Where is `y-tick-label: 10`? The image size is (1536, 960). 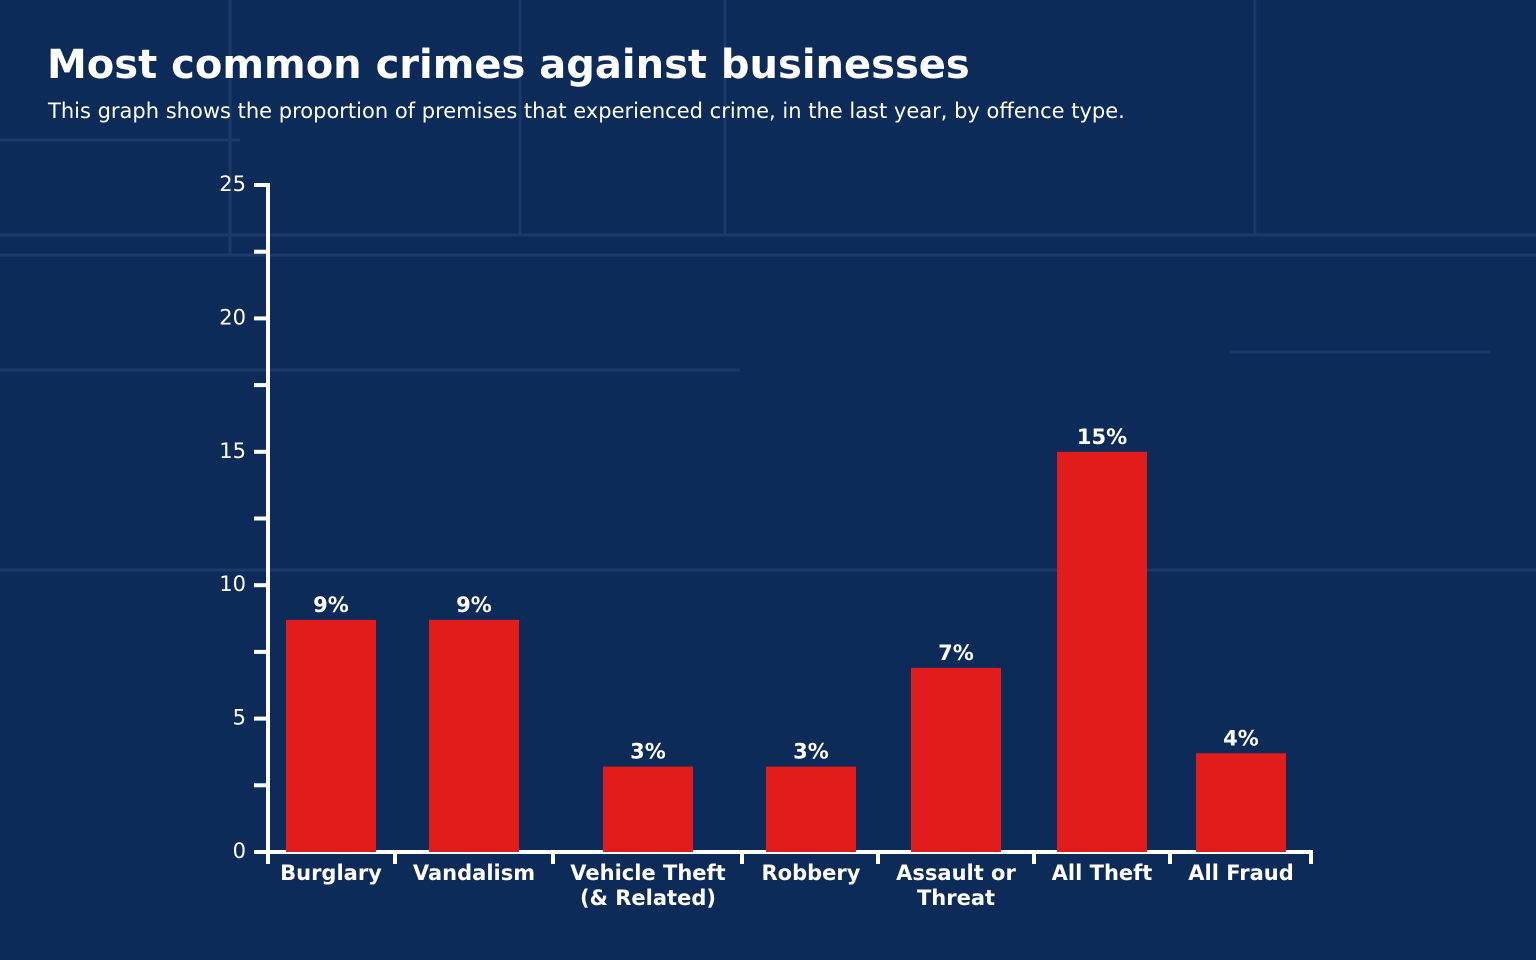
y-tick-label: 10 is located at coordinates (232, 584).